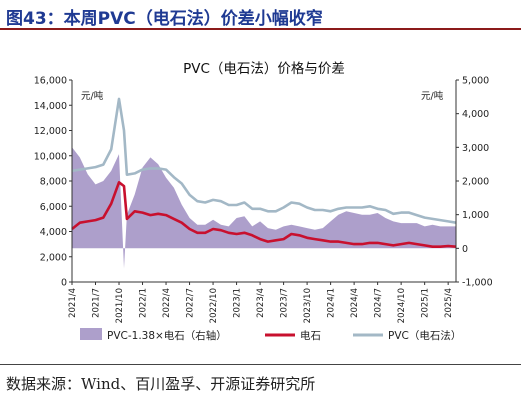 The height and width of the screenshot is (405, 521). Describe the element at coordinates (355, 303) in the screenshot. I see `x-tick-label: 2024/4` at that location.